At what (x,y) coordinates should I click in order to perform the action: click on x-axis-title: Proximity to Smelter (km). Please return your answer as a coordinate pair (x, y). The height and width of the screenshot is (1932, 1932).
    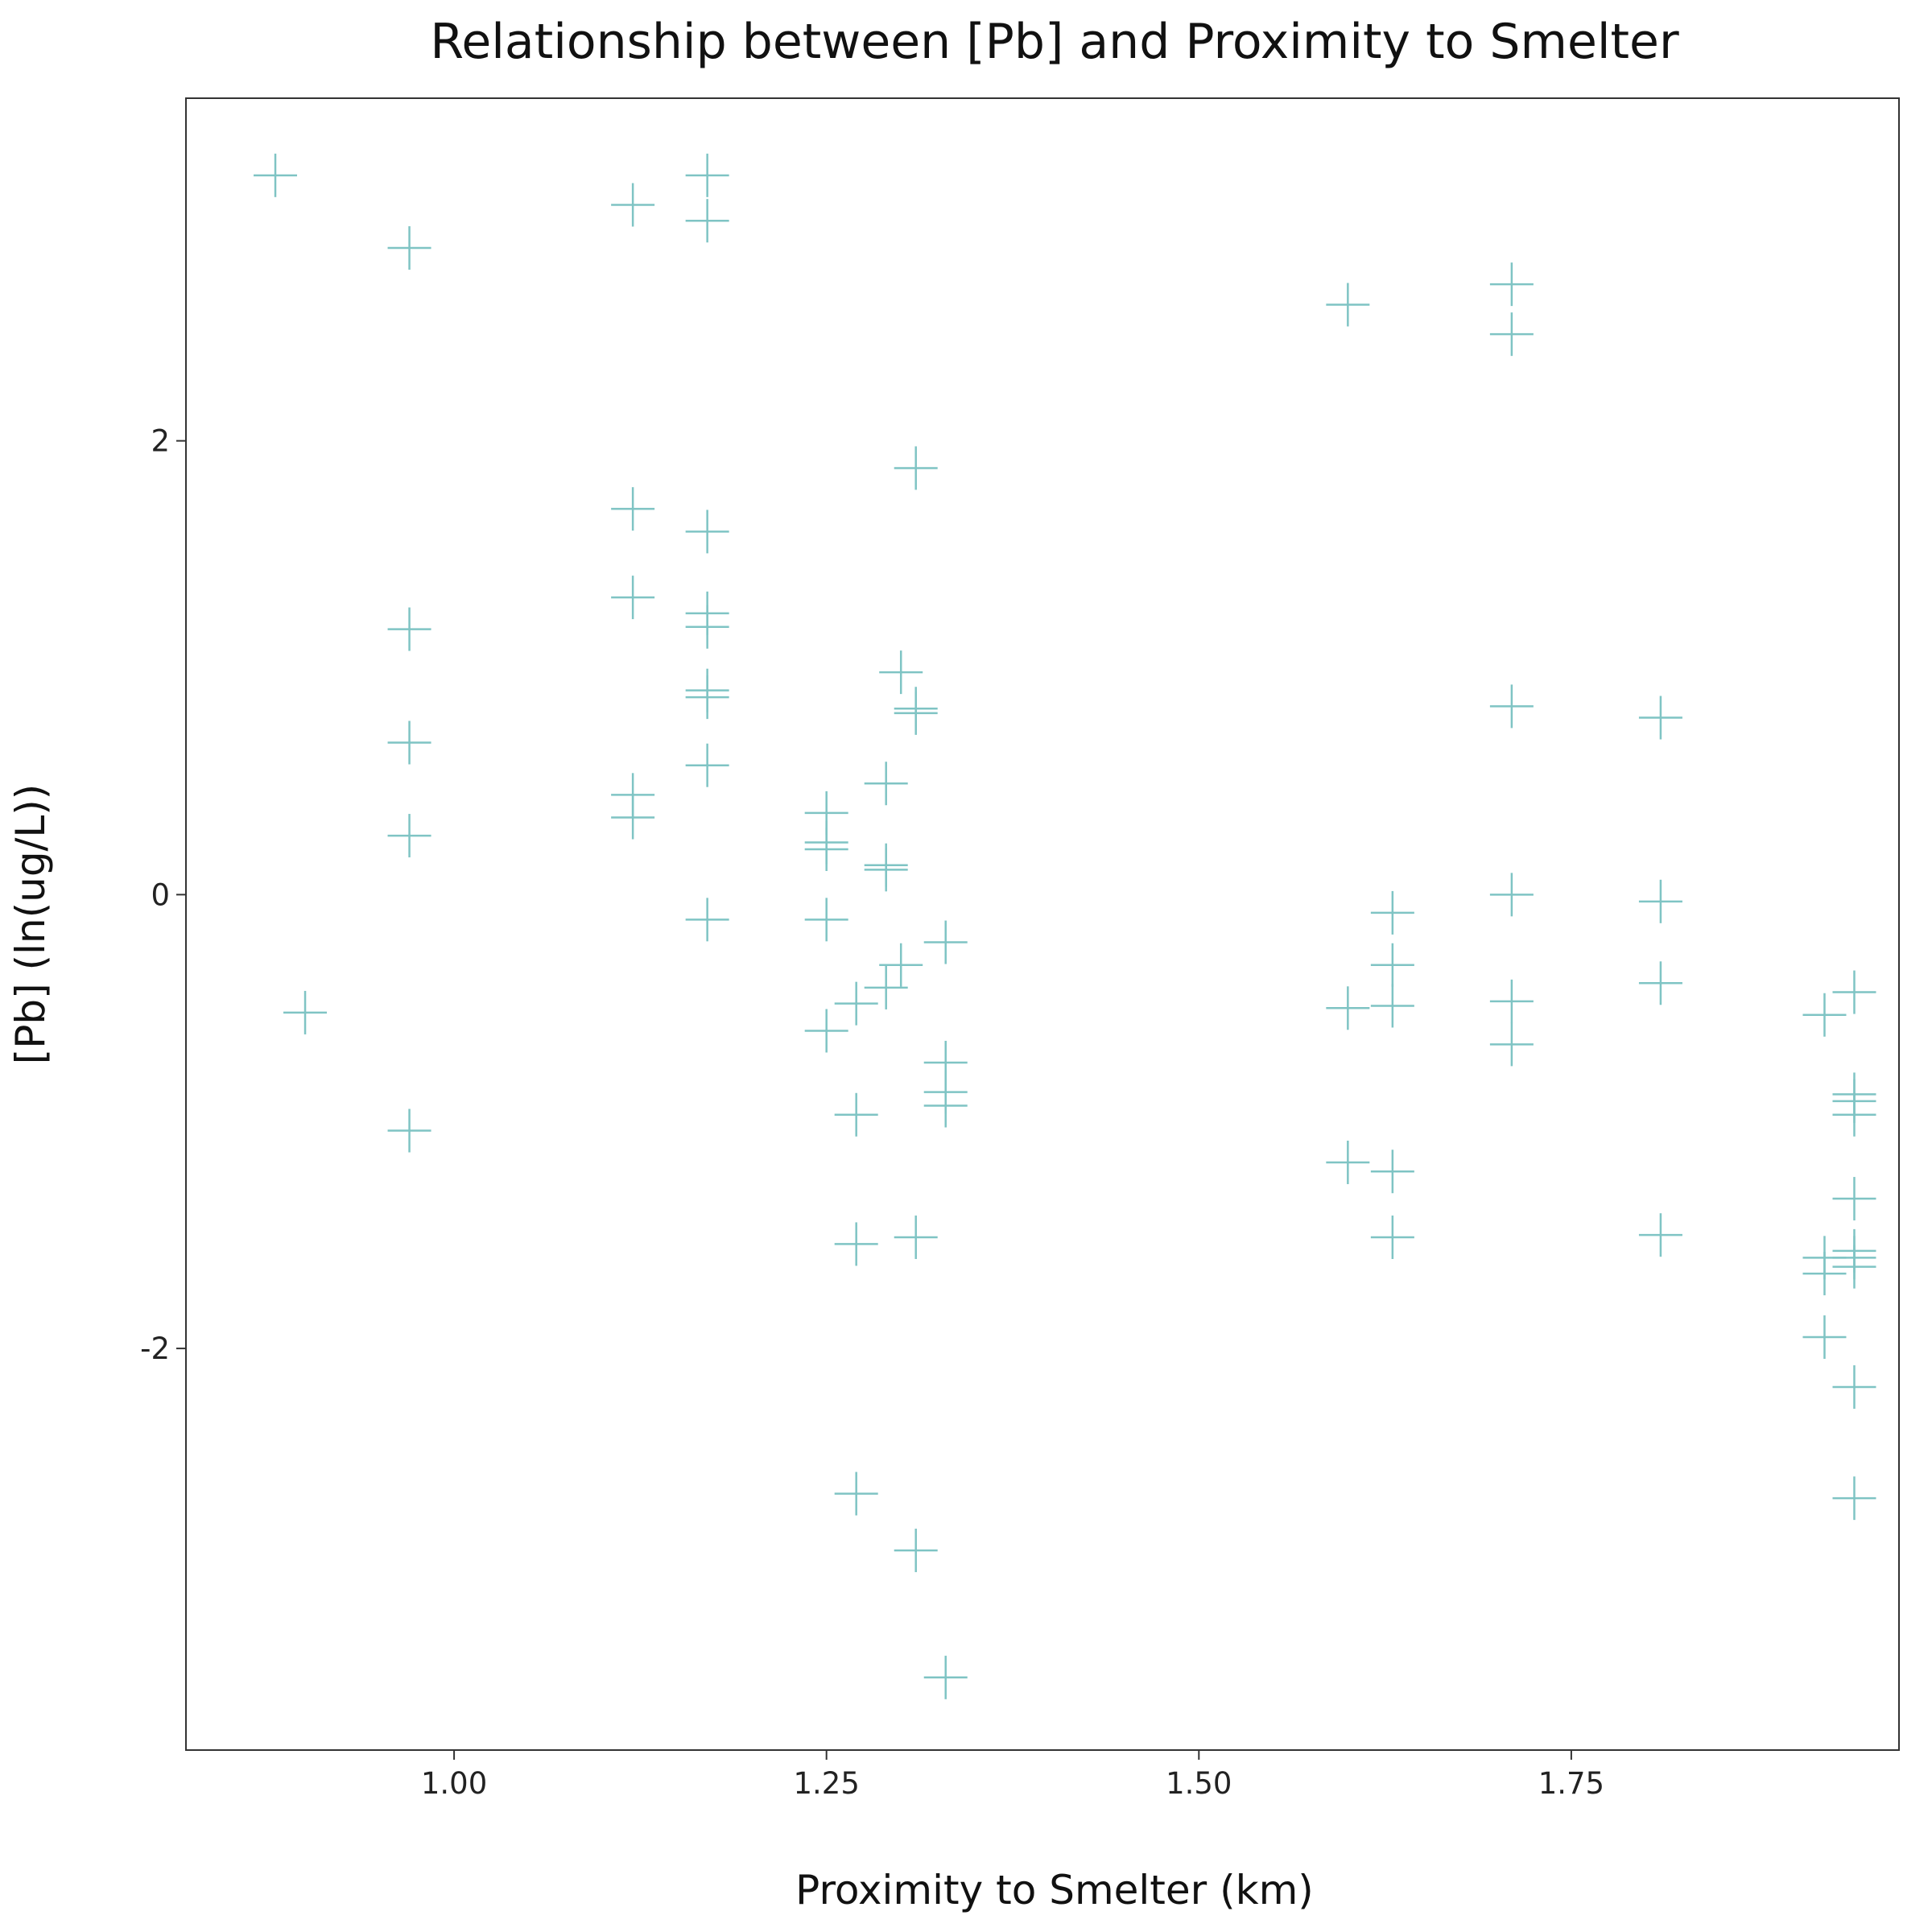
    Looking at the image, I should click on (1054, 1890).